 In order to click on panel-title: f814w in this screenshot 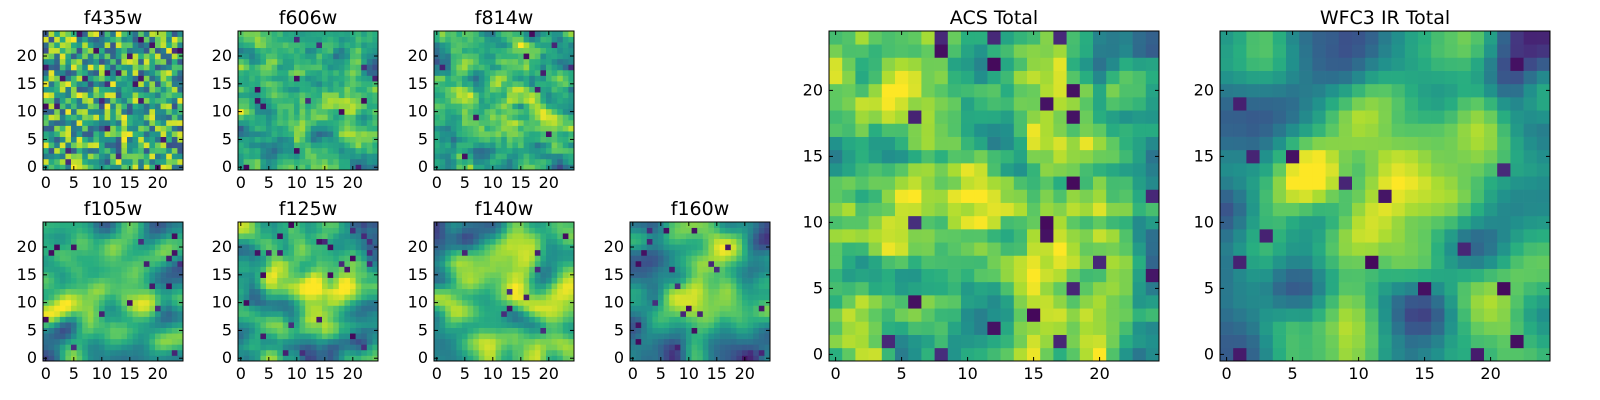, I will do `click(504, 18)`.